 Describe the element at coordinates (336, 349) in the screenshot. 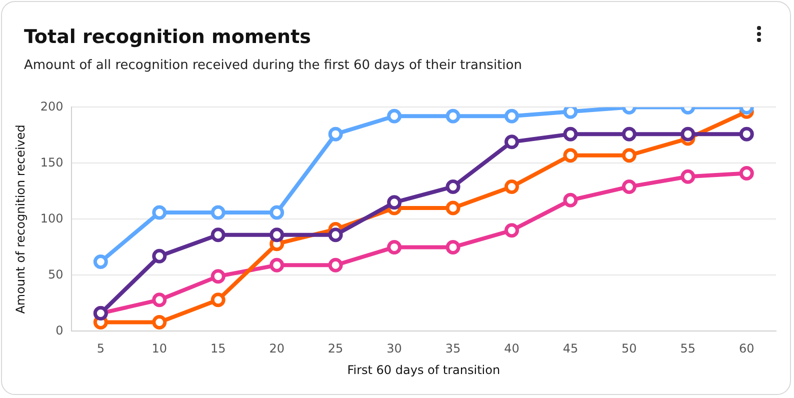

I see `x-tick-label: 25` at that location.